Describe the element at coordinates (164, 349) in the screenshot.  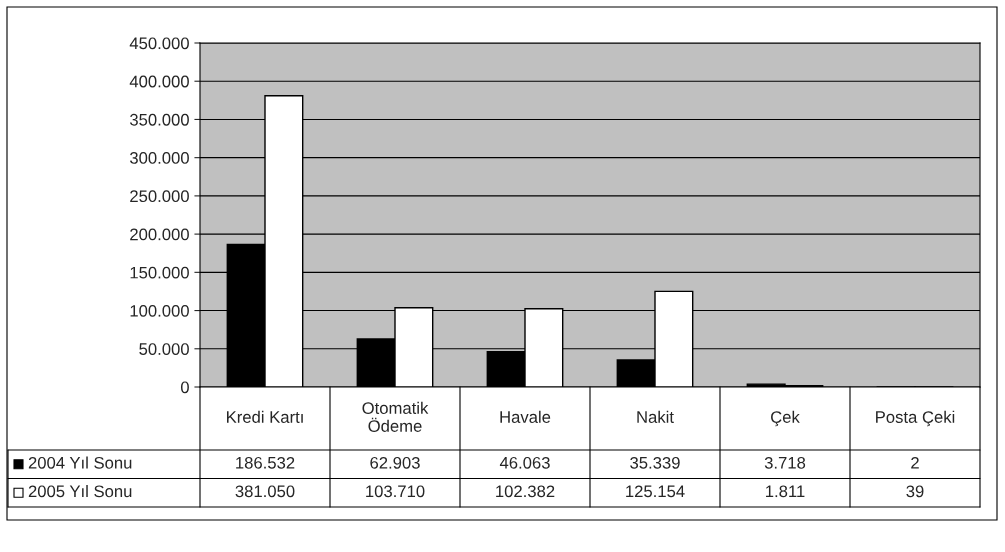
I see `y-tick-label: 50.000` at that location.